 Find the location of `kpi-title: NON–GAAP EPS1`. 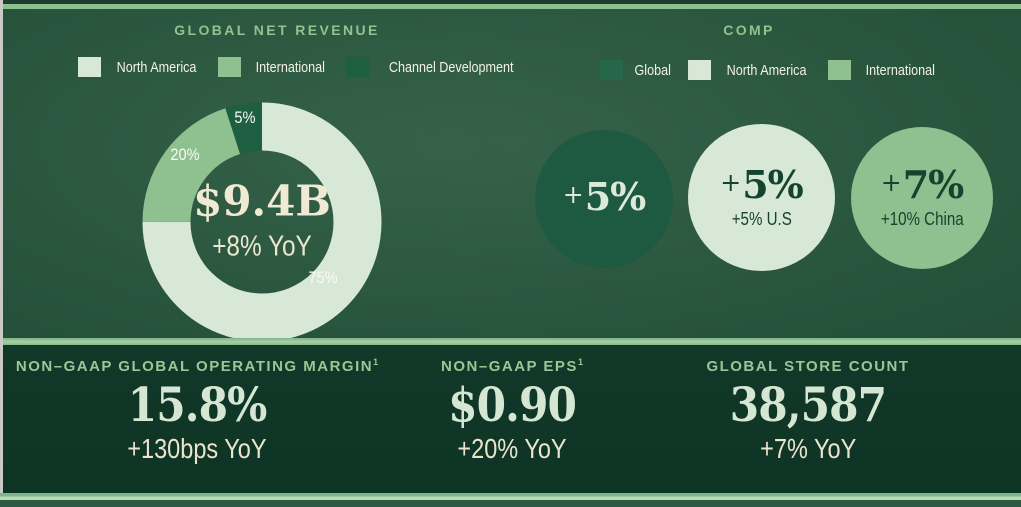

kpi-title: NON–GAAP EPS1 is located at coordinates (512, 366).